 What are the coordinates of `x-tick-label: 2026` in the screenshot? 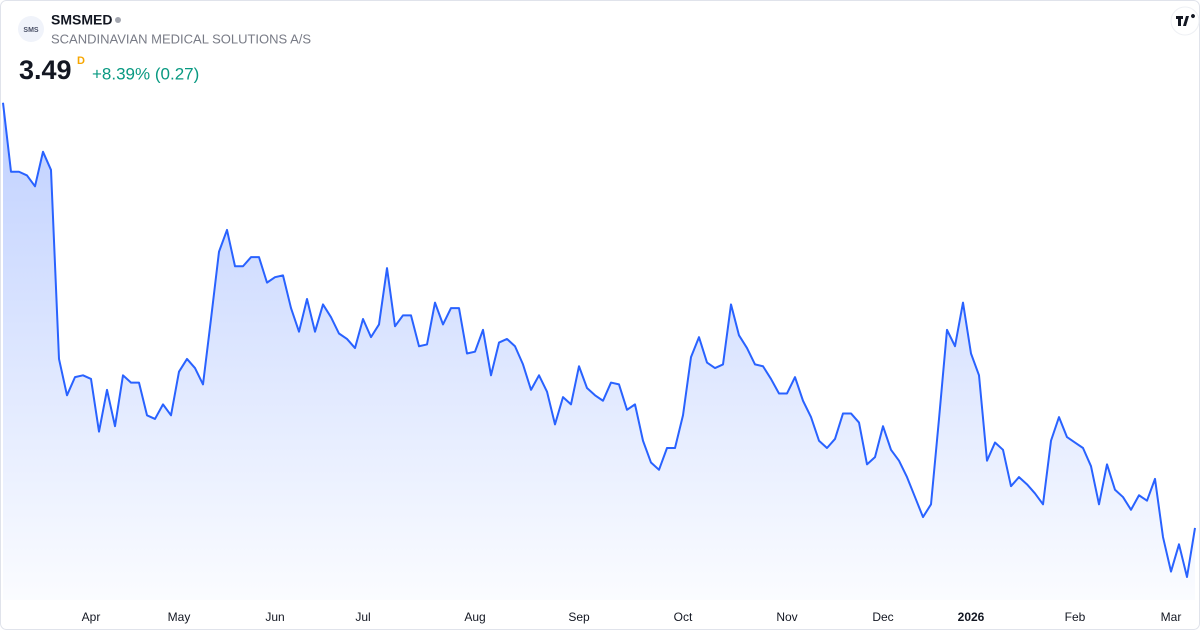 It's located at (971, 617).